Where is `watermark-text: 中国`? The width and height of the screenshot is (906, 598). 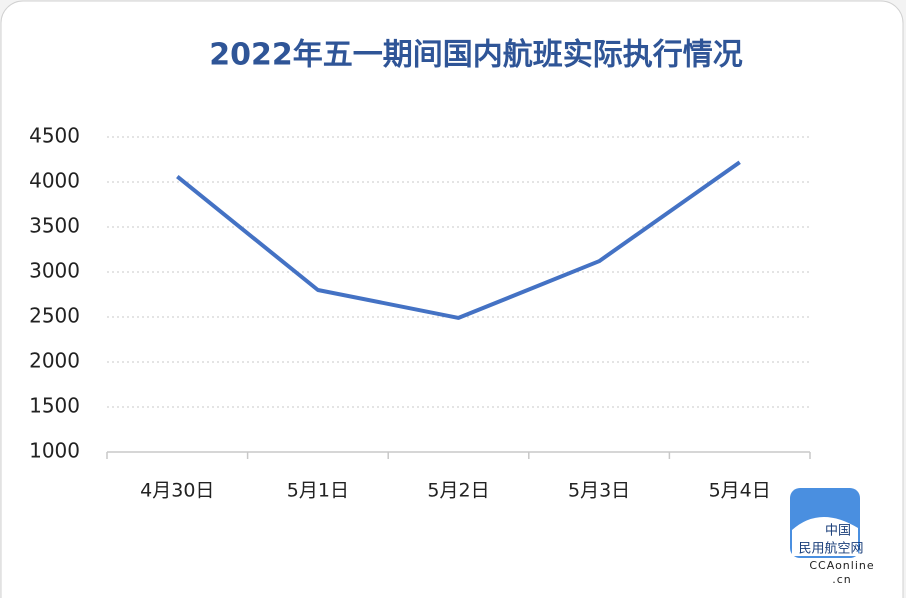 watermark-text: 中国 is located at coordinates (838, 531).